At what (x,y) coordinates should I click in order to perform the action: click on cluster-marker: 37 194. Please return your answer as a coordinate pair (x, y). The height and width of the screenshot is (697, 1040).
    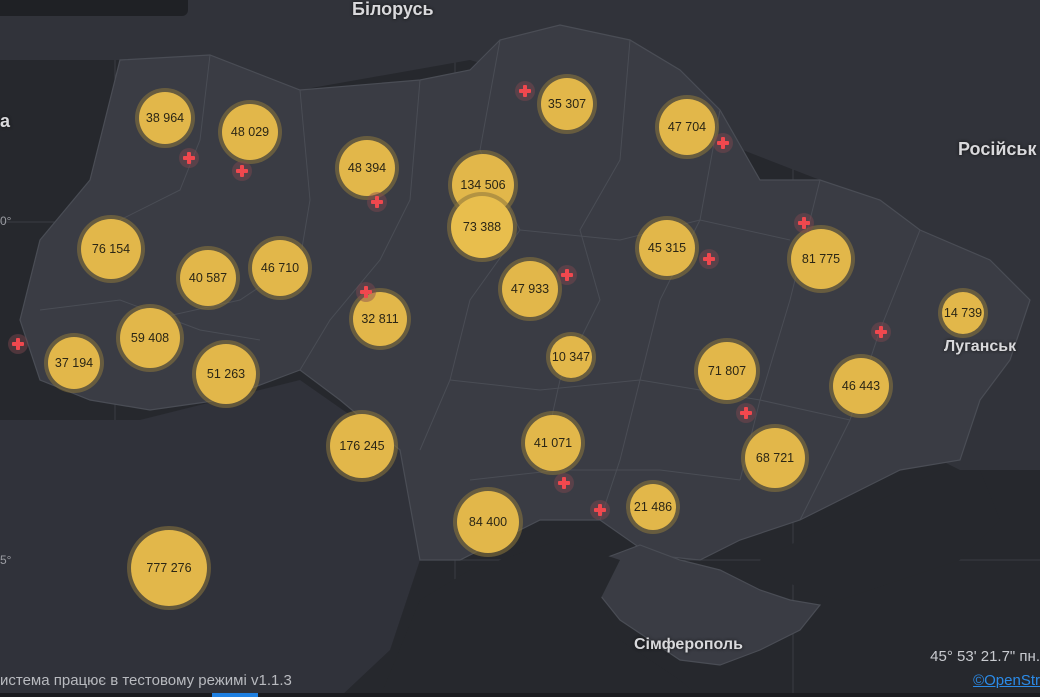
    Looking at the image, I should click on (74, 363).